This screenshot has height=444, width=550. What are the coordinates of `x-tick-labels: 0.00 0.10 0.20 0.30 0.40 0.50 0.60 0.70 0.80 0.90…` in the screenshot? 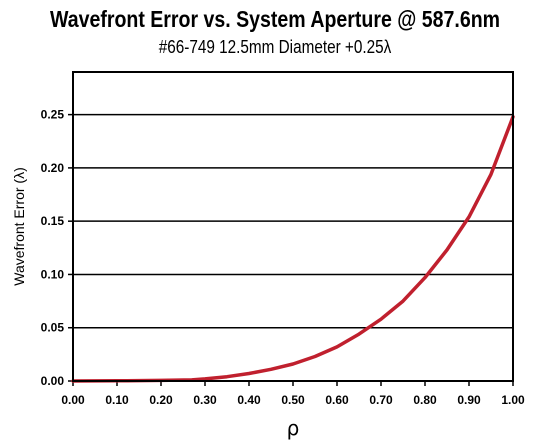 It's located at (293, 394).